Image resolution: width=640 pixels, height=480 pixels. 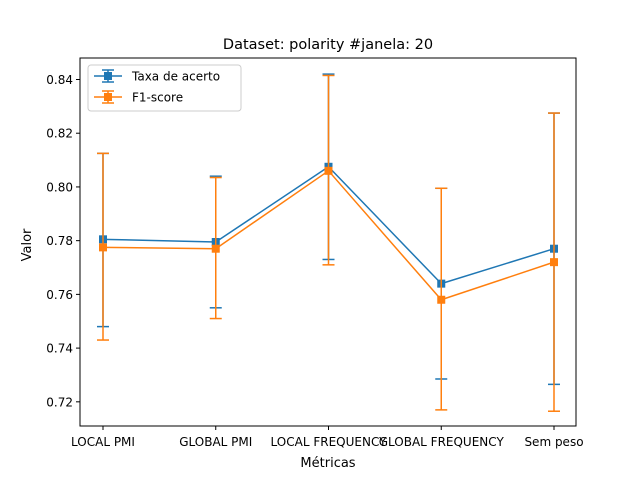 I want to click on y-tick-label: 0.72, so click(x=59, y=402).